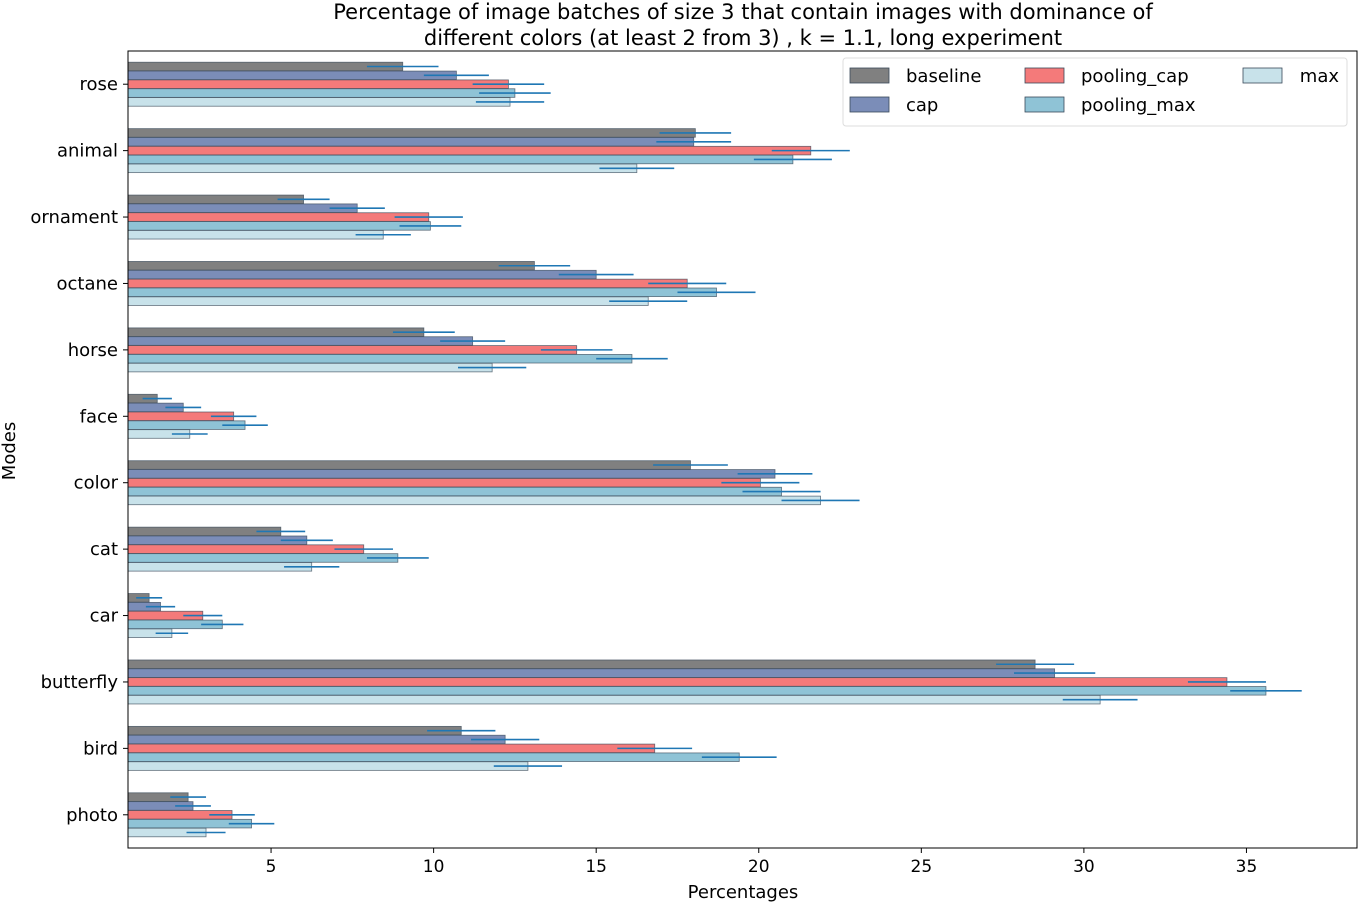 The height and width of the screenshot is (903, 1359). What do you see at coordinates (319, 102) in the screenshot?
I see `bar-rose-max` at bounding box center [319, 102].